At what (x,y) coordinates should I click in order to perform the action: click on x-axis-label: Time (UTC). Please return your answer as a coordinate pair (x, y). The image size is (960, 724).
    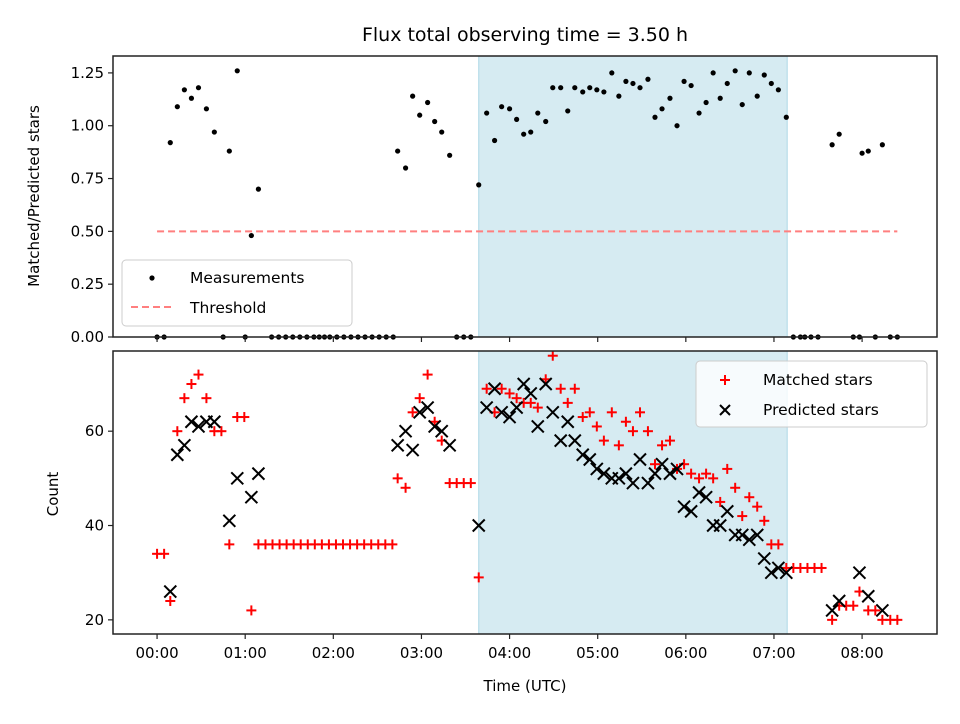
    Looking at the image, I should click on (525, 686).